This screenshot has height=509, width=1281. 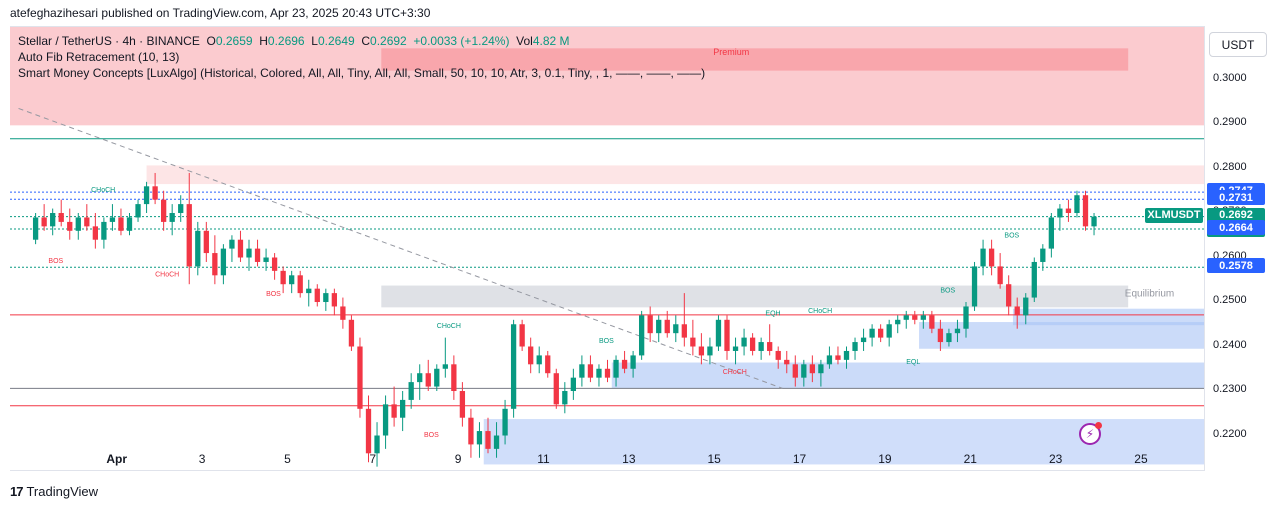 I want to click on price-tick-label: 0.2400, so click(x=1230, y=344).